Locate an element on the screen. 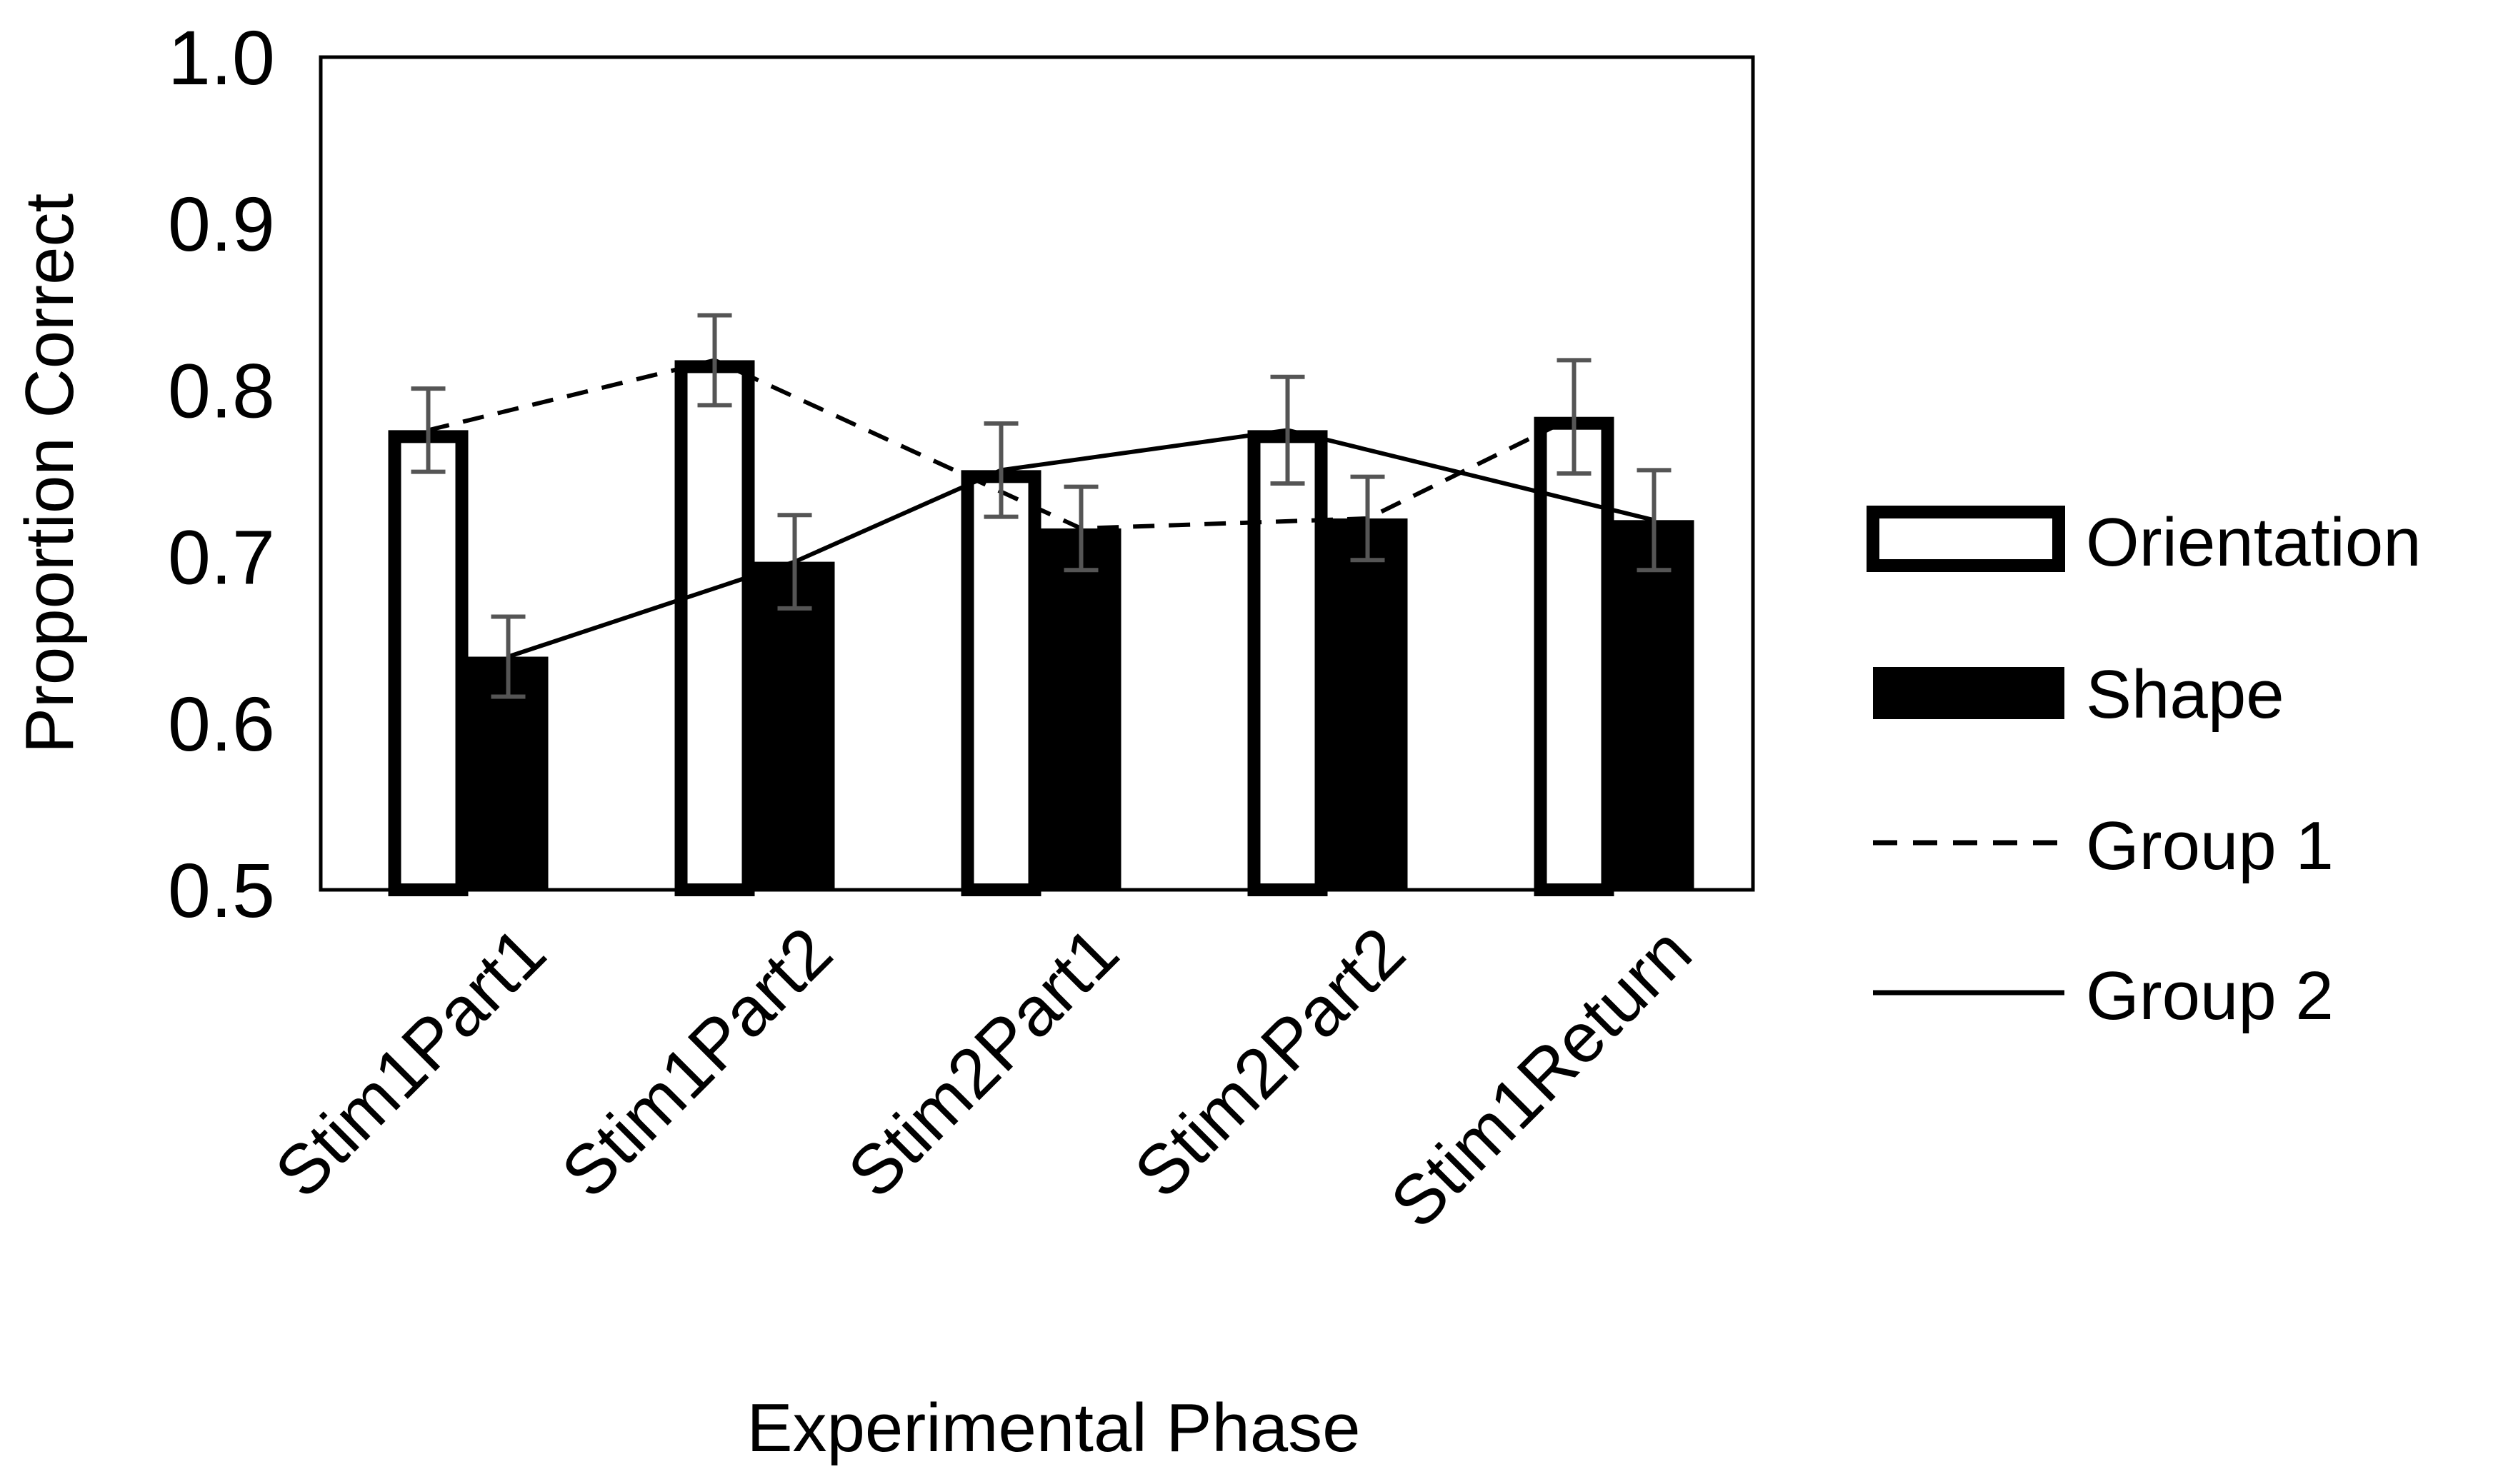  error-bar-orientation-stim2part2 is located at coordinates (1287, 430).